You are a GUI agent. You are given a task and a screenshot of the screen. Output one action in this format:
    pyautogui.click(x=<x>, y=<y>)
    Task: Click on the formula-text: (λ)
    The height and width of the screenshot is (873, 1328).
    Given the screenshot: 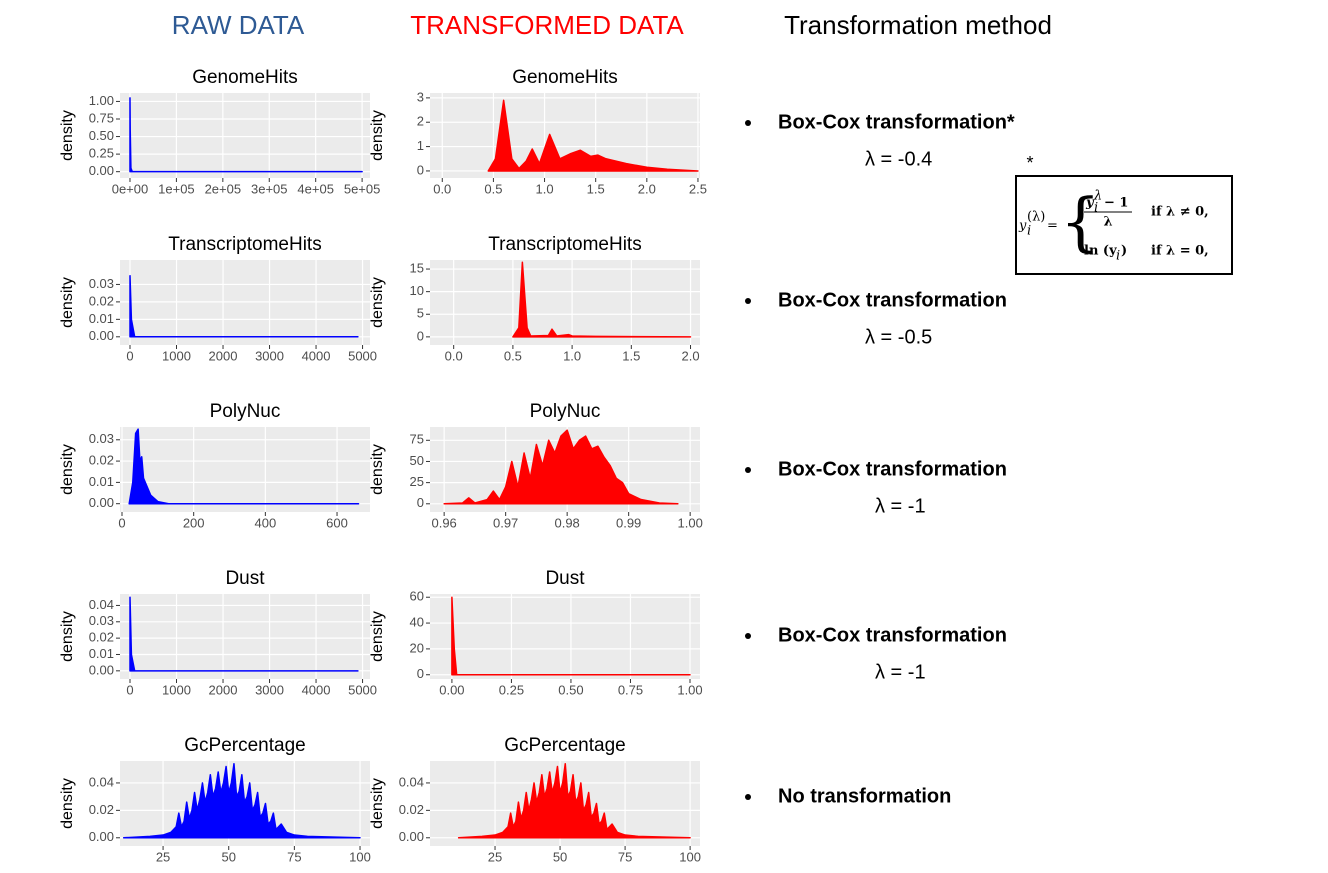 What is the action you would take?
    pyautogui.click(x=1036, y=217)
    